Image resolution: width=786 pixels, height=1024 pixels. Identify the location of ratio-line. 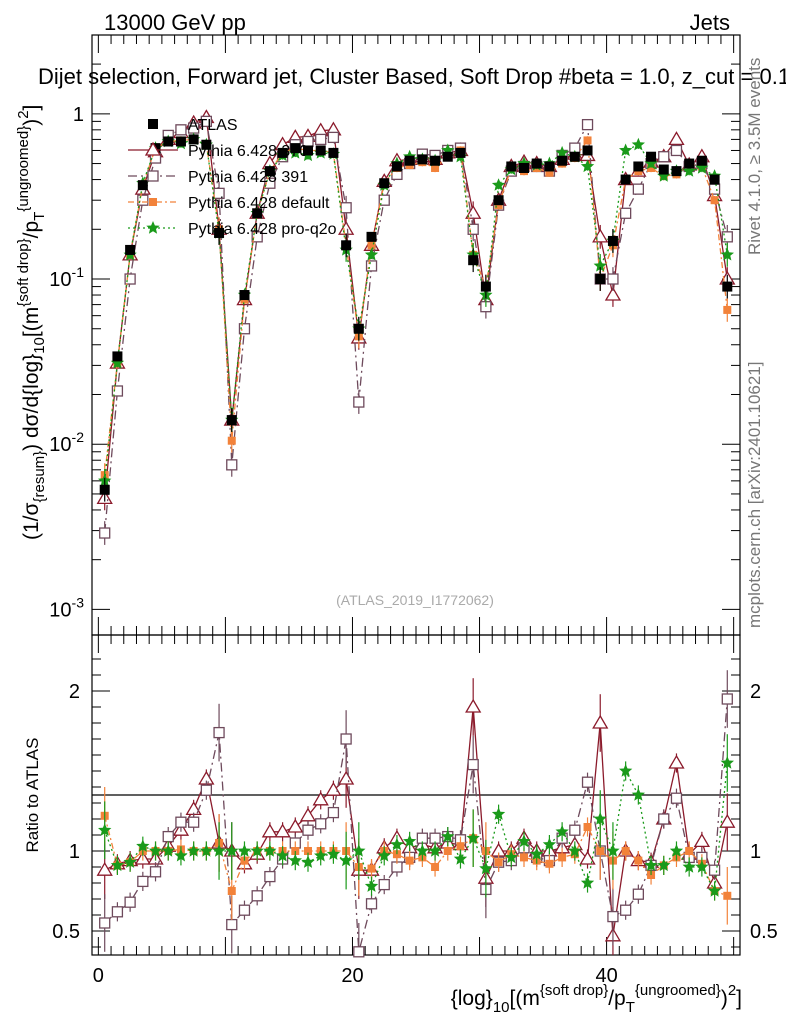
(416, 828).